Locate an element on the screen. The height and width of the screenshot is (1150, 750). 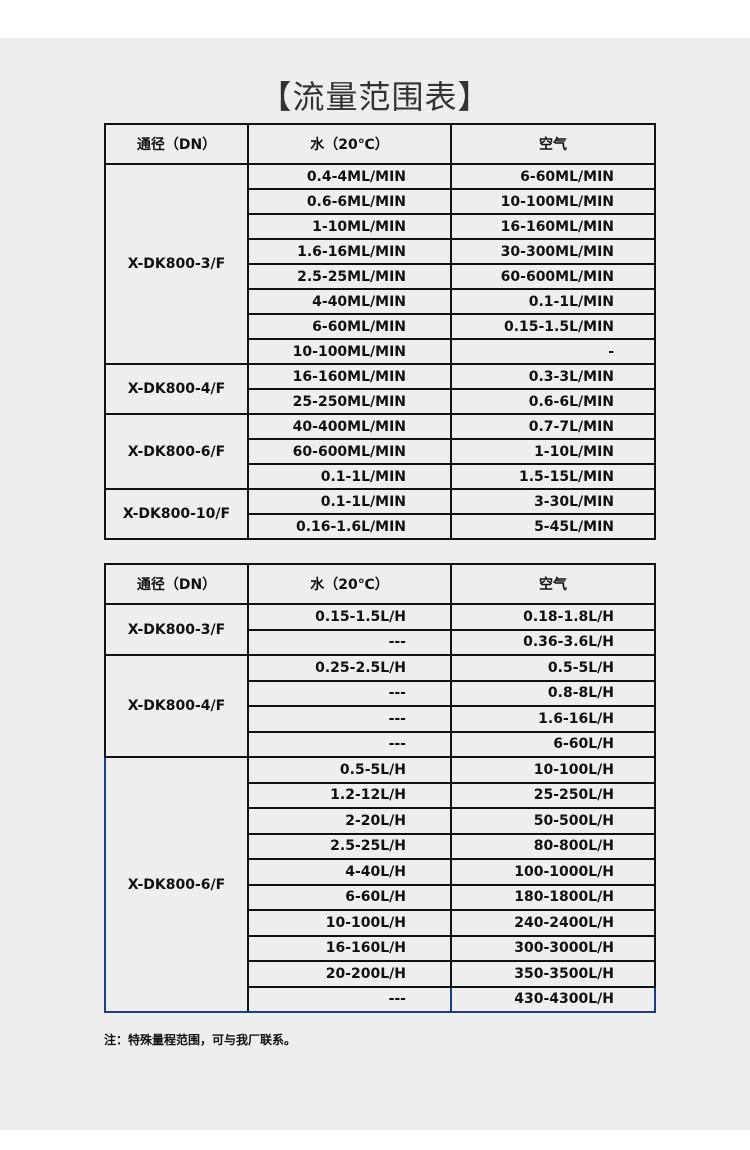
table-row: 60-600ML/MIN 1-10L/MIN is located at coordinates (380, 451).